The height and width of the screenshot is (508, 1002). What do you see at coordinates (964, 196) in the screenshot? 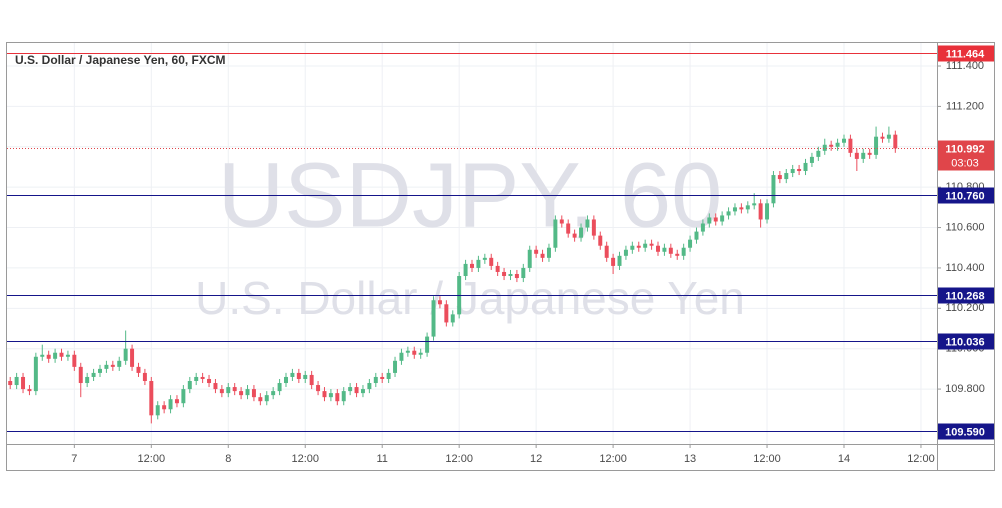
I see `level-label: 110.760` at bounding box center [964, 196].